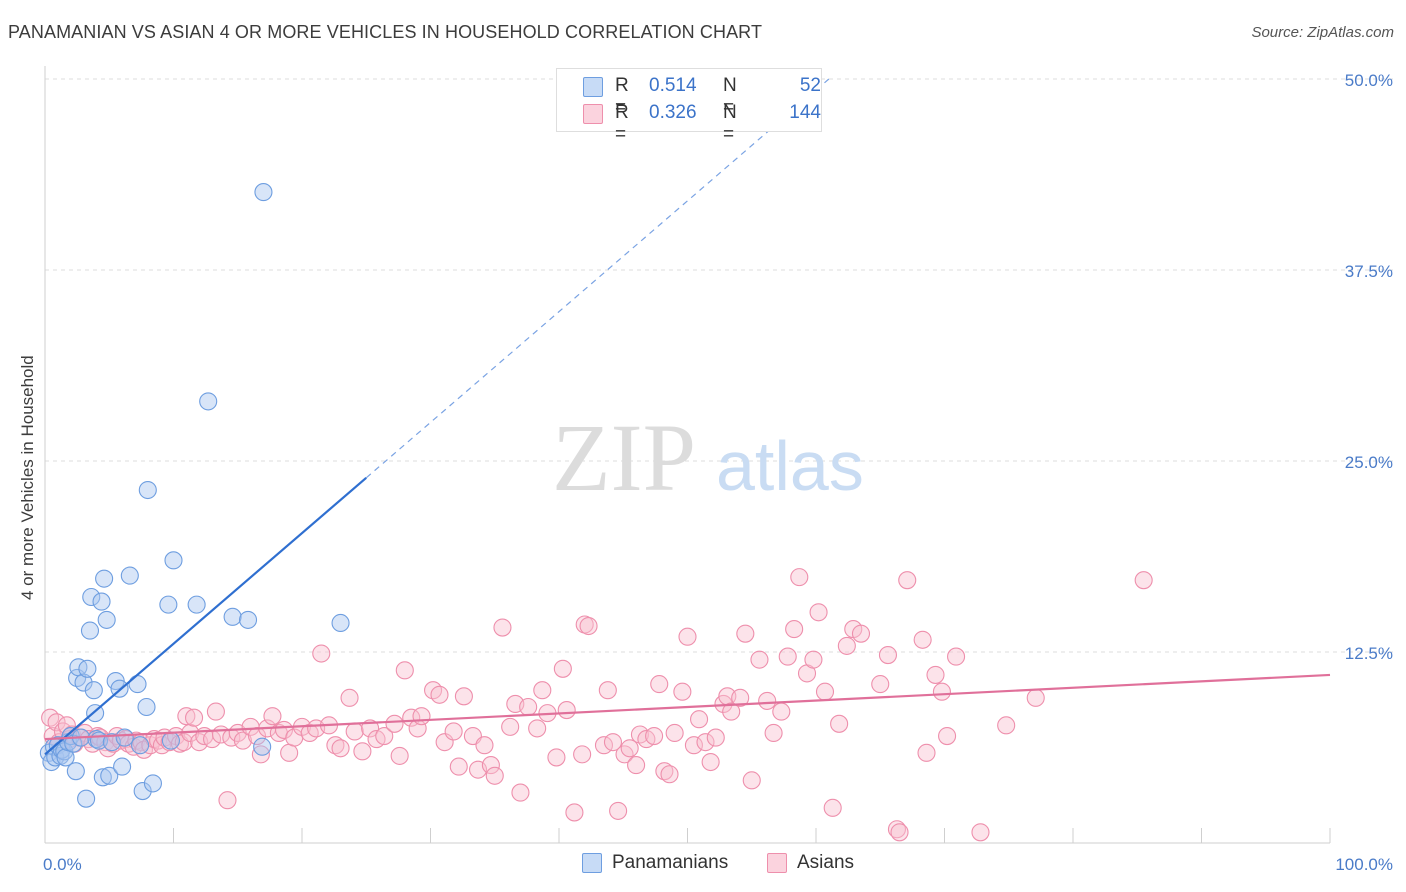 The width and height of the screenshot is (1406, 892). What do you see at coordinates (1369, 80) in the screenshot?
I see `y-tick-label: 50.0%` at bounding box center [1369, 80].